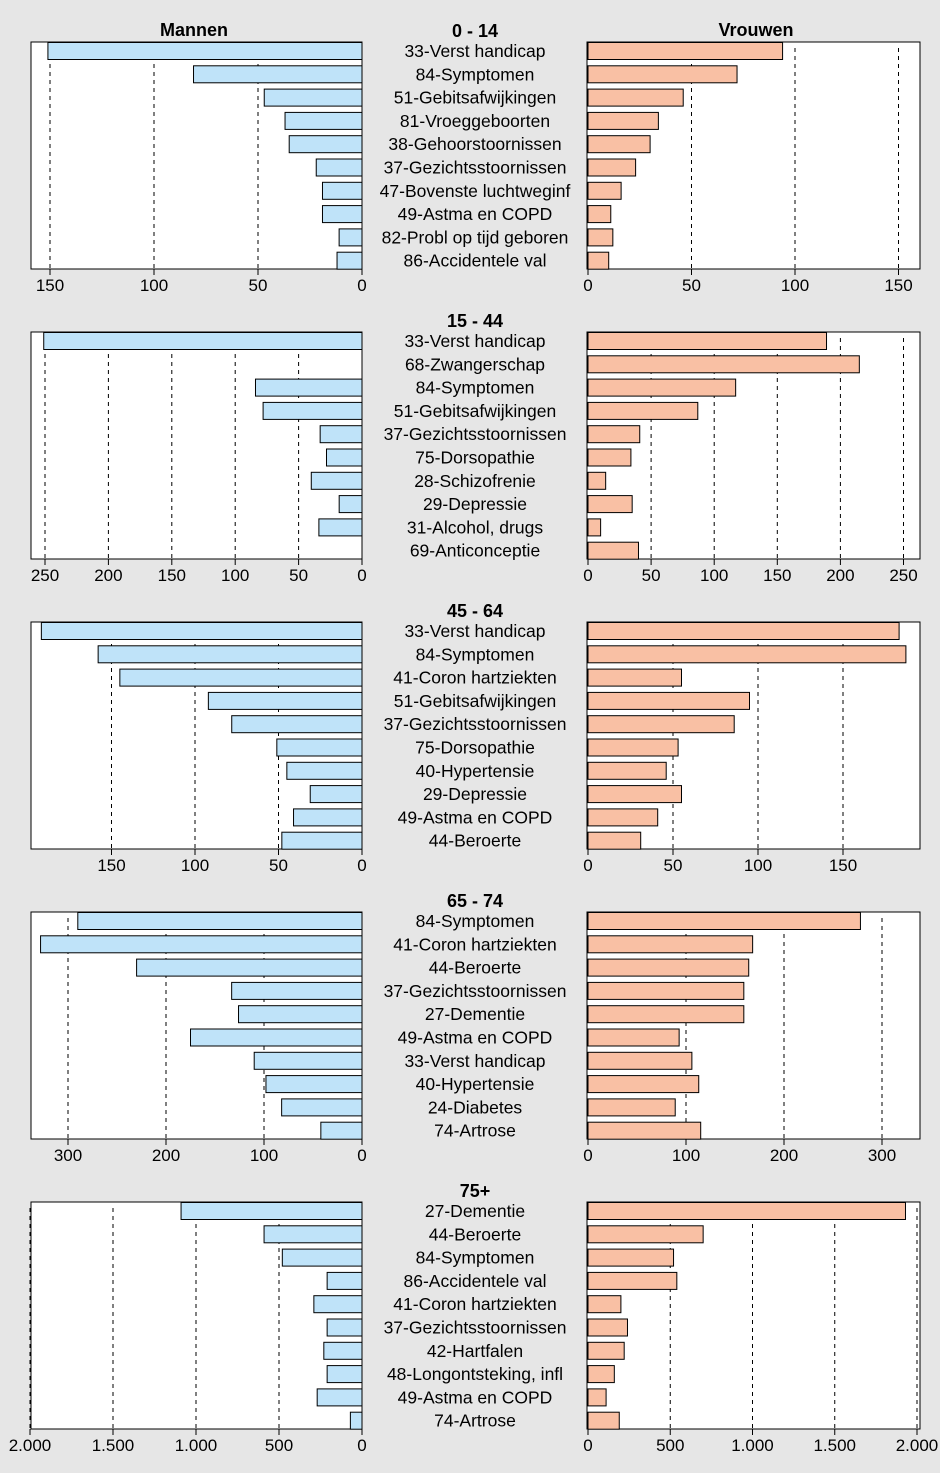 The height and width of the screenshot is (1473, 940). I want to click on category-label: 82-Probl op tijd geboren, so click(475, 237).